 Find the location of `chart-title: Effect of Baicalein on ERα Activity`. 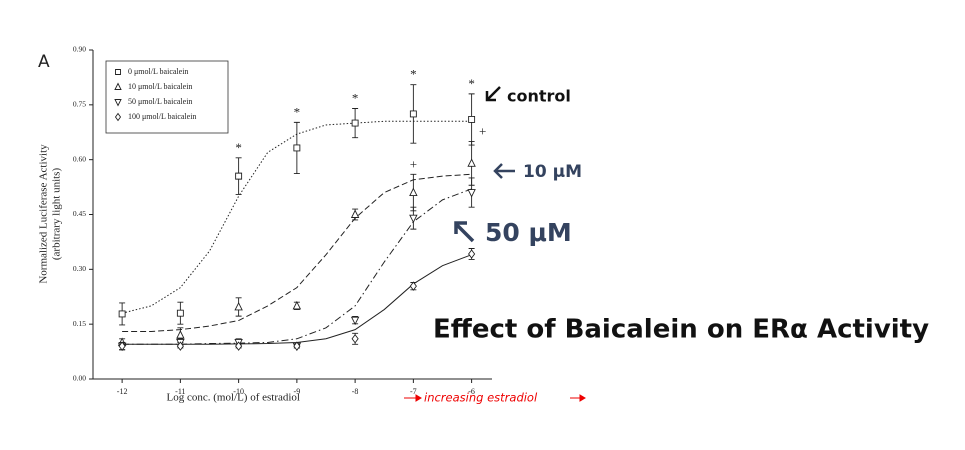

chart-title: Effect of Baicalein on ERα Activity is located at coordinates (681, 330).